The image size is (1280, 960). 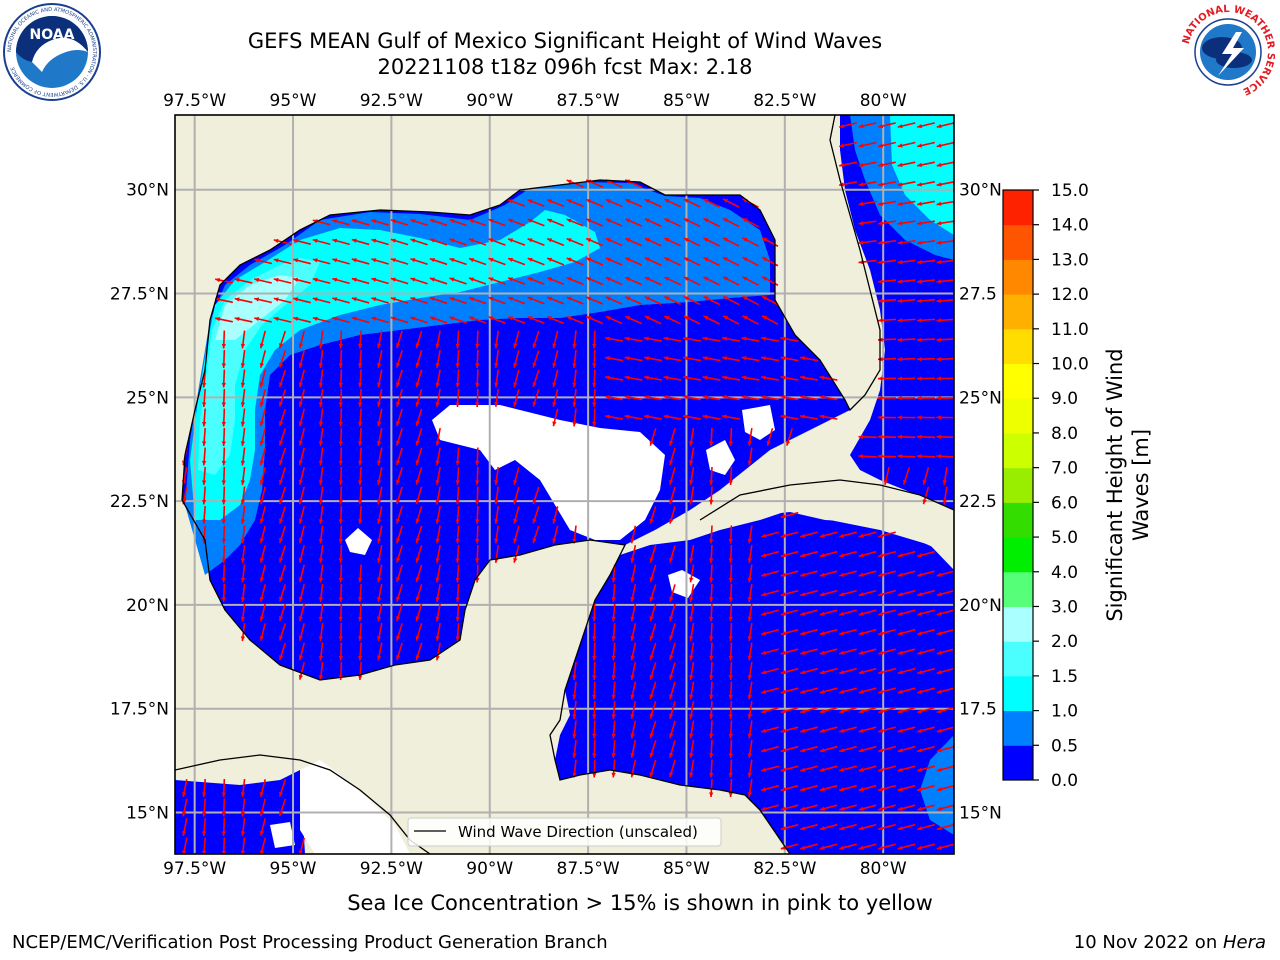 I want to click on colorbar-tick-label: 13.0, so click(x=1070, y=260).